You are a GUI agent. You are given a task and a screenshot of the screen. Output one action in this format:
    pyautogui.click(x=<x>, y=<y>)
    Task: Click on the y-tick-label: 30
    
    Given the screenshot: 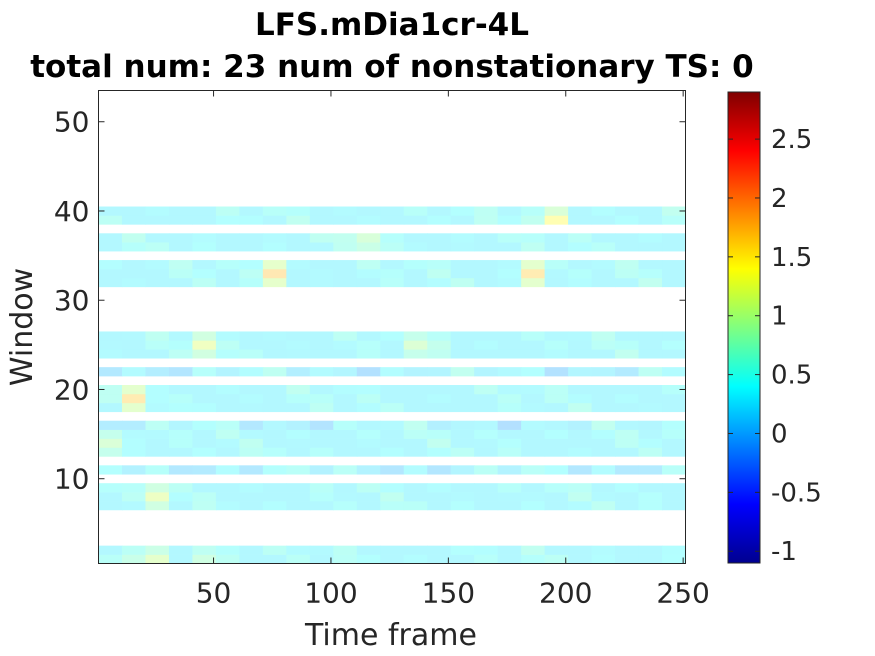 What is the action you would take?
    pyautogui.click(x=72, y=300)
    